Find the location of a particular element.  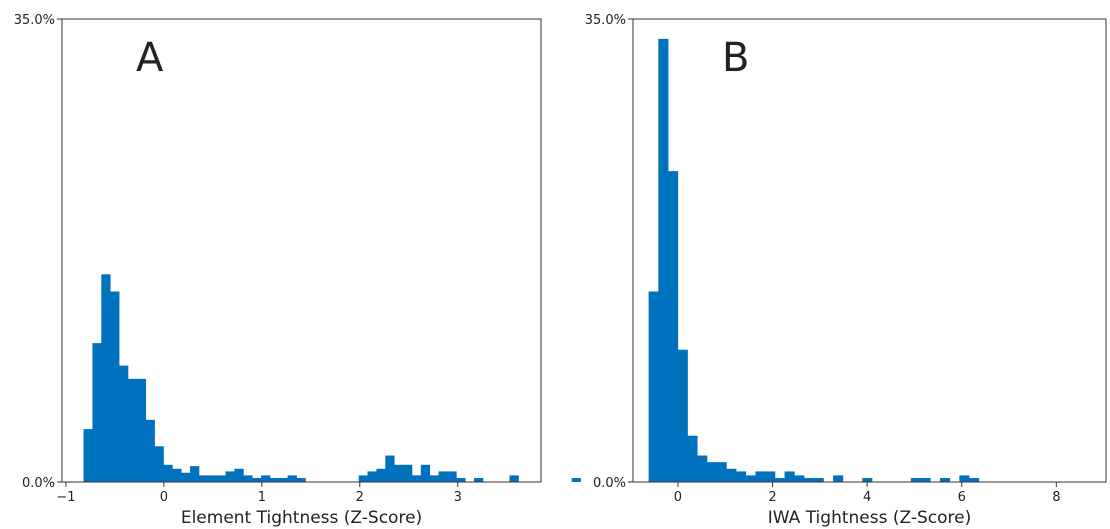

panel-label: A is located at coordinates (150, 58).